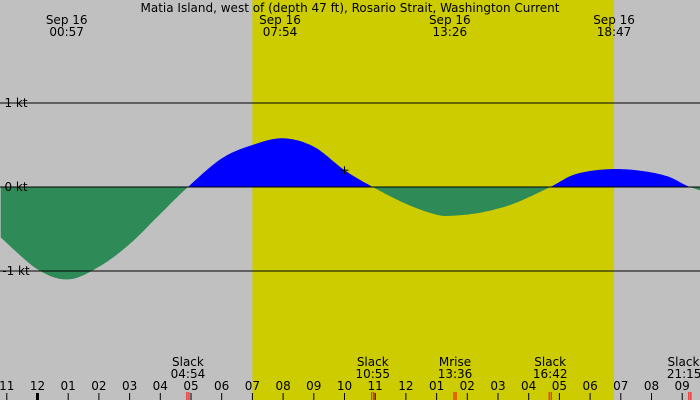 The height and width of the screenshot is (400, 700). What do you see at coordinates (188, 374) in the screenshot?
I see `event-time: 04:54` at bounding box center [188, 374].